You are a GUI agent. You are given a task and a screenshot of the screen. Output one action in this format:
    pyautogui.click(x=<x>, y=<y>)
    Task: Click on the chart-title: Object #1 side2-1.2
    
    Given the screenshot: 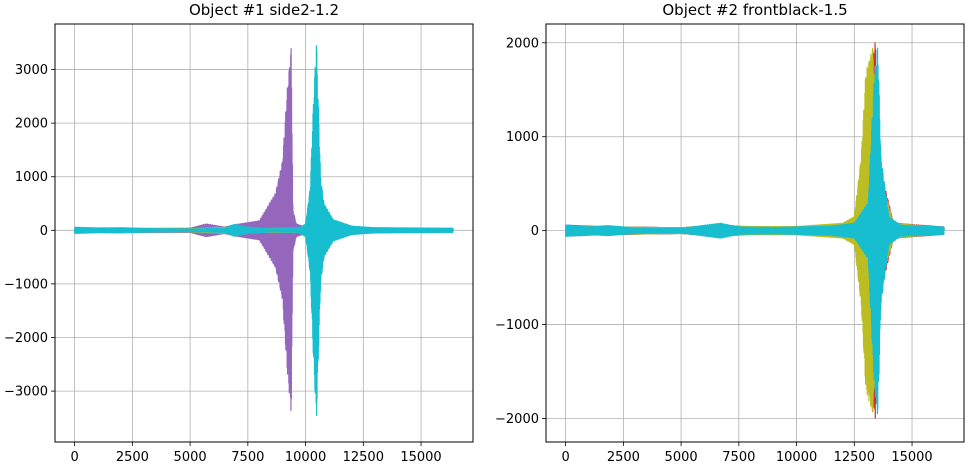 What is the action you would take?
    pyautogui.click(x=264, y=10)
    